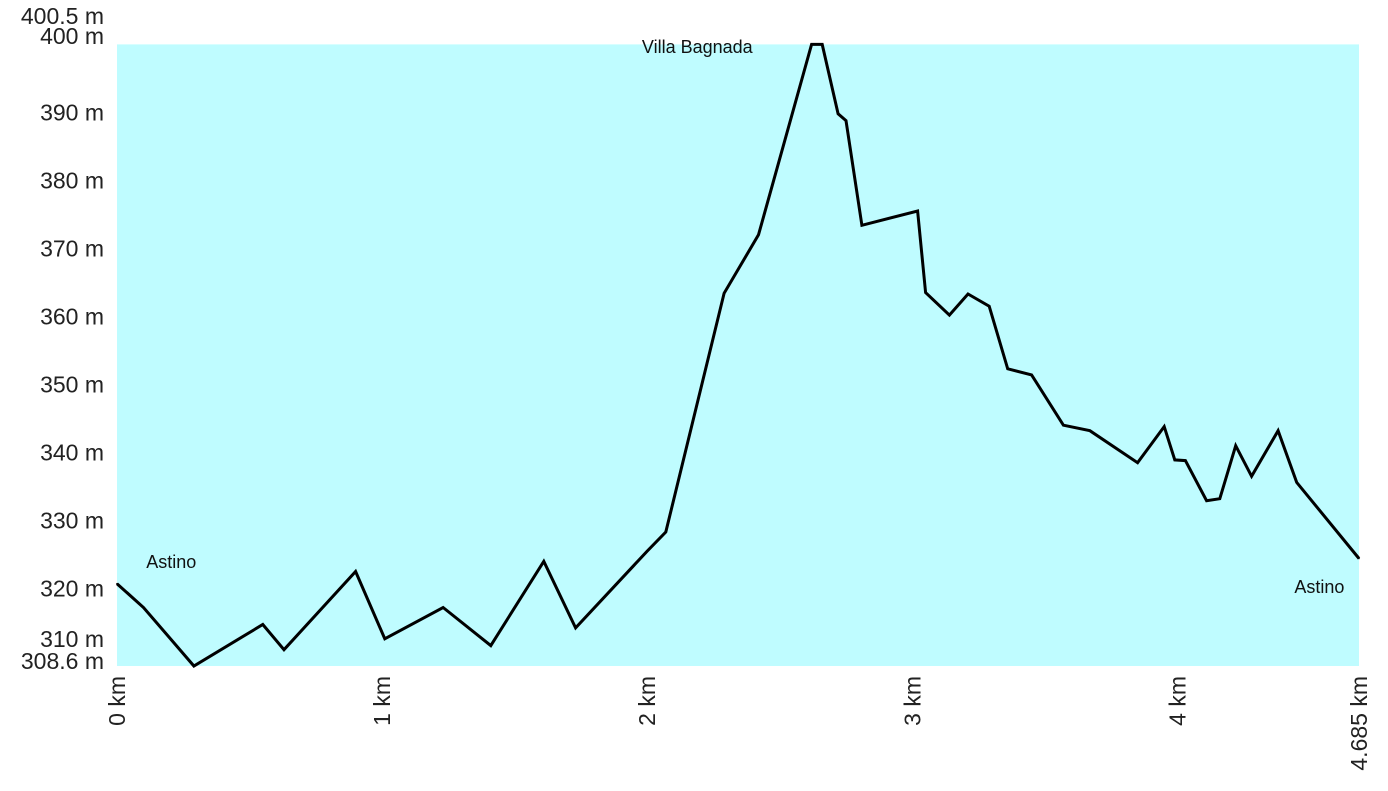 Image resolution: width=1388 pixels, height=791 pixels. What do you see at coordinates (62, 16) in the screenshot?
I see `y-tick-label: 400.5 m` at bounding box center [62, 16].